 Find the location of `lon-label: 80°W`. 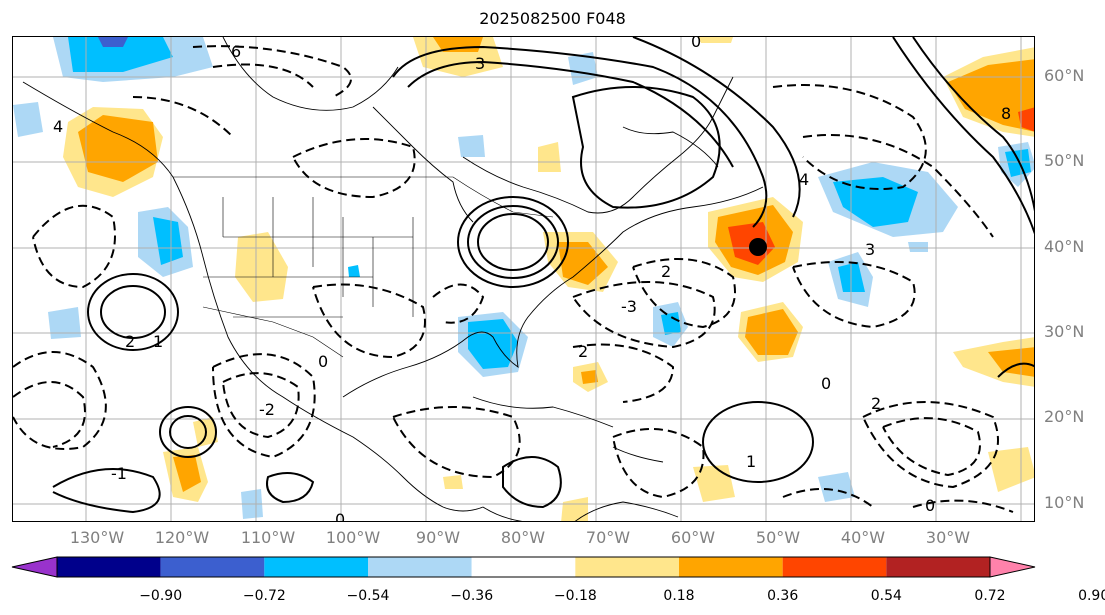

lon-label: 80°W is located at coordinates (523, 537).